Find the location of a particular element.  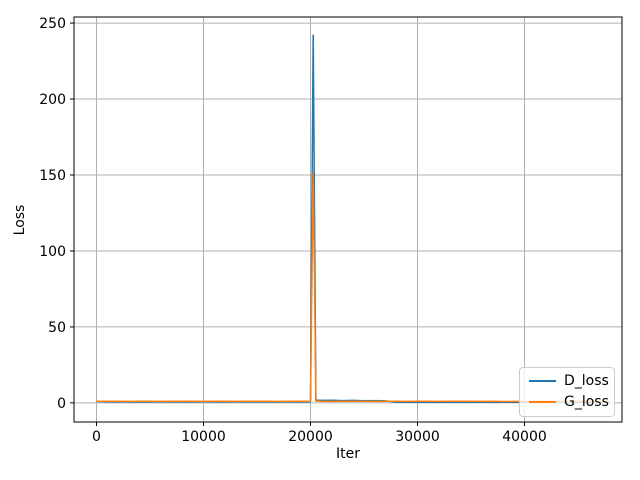

x-tick-label: 0 is located at coordinates (96, 437).